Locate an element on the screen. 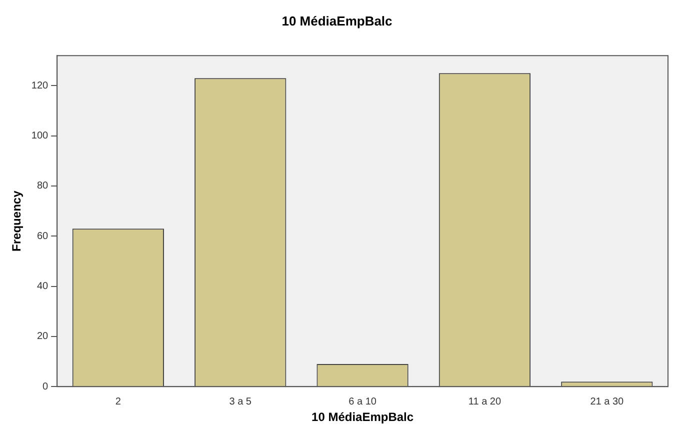 This screenshot has height=425, width=678. x-tick-label: 2 is located at coordinates (118, 402).